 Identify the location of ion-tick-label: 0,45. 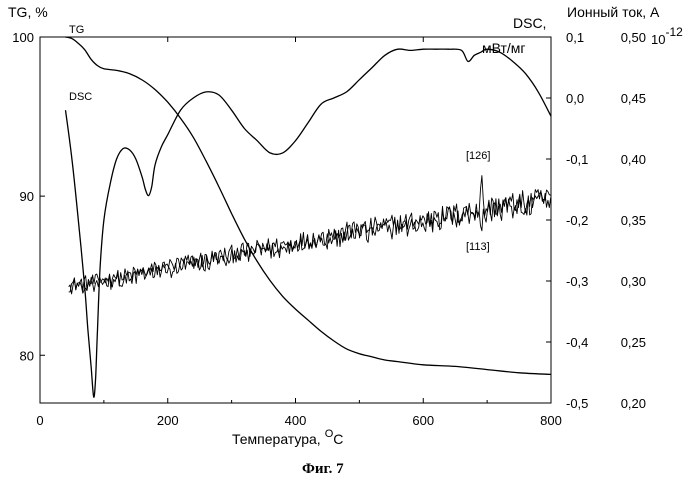
(633, 98).